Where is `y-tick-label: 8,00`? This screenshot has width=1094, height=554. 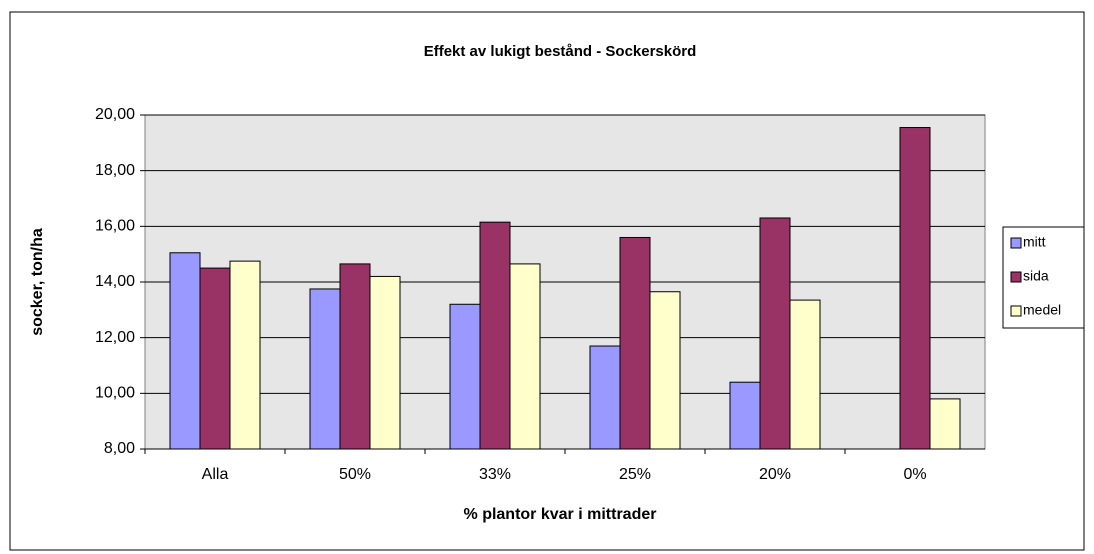 y-tick-label: 8,00 is located at coordinates (119, 448).